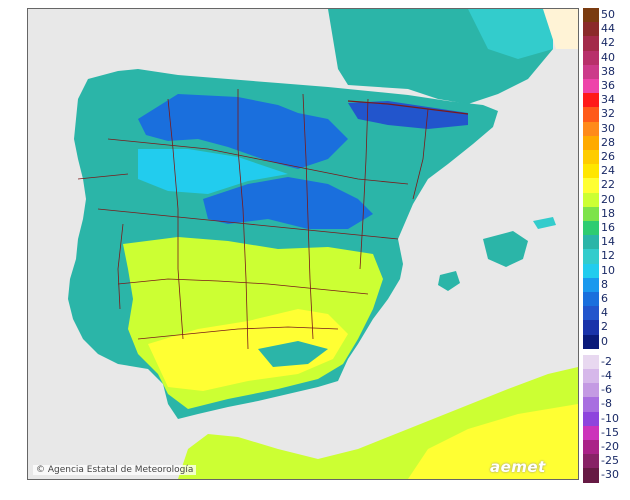 The width and height of the screenshot is (630, 500). What do you see at coordinates (608, 142) in the screenshot?
I see `legend-label-pos-9: 28` at bounding box center [608, 142].